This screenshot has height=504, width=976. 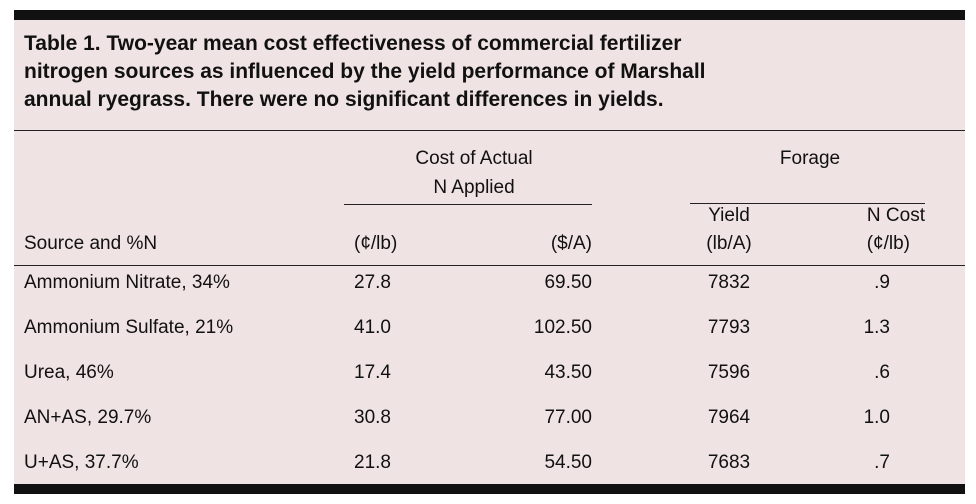 I want to click on group-header-cost-line-1: Cost of Actual, so click(x=474, y=158).